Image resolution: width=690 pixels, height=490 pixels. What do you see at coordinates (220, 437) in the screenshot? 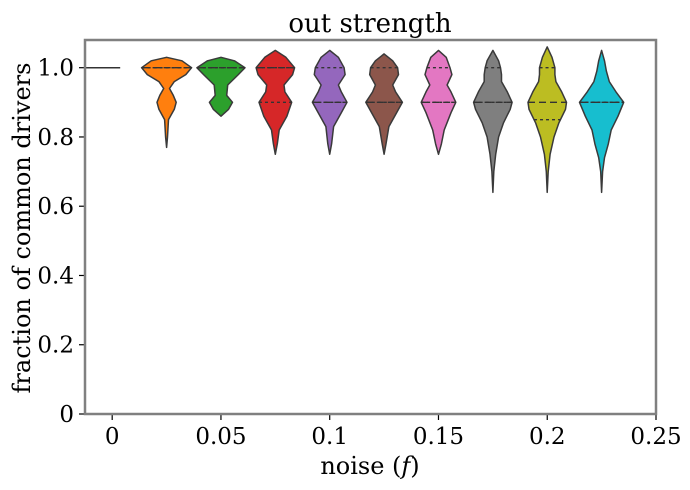
I see `x-tick-label: 0.05` at bounding box center [220, 437].